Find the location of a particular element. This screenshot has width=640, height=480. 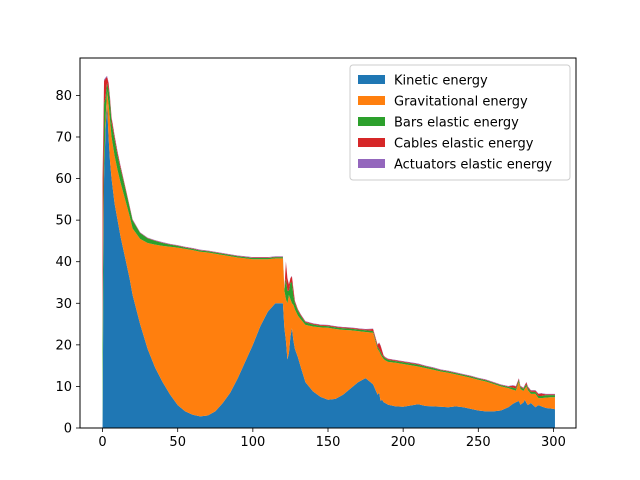

legend-label: Bars elastic energy is located at coordinates (456, 123).